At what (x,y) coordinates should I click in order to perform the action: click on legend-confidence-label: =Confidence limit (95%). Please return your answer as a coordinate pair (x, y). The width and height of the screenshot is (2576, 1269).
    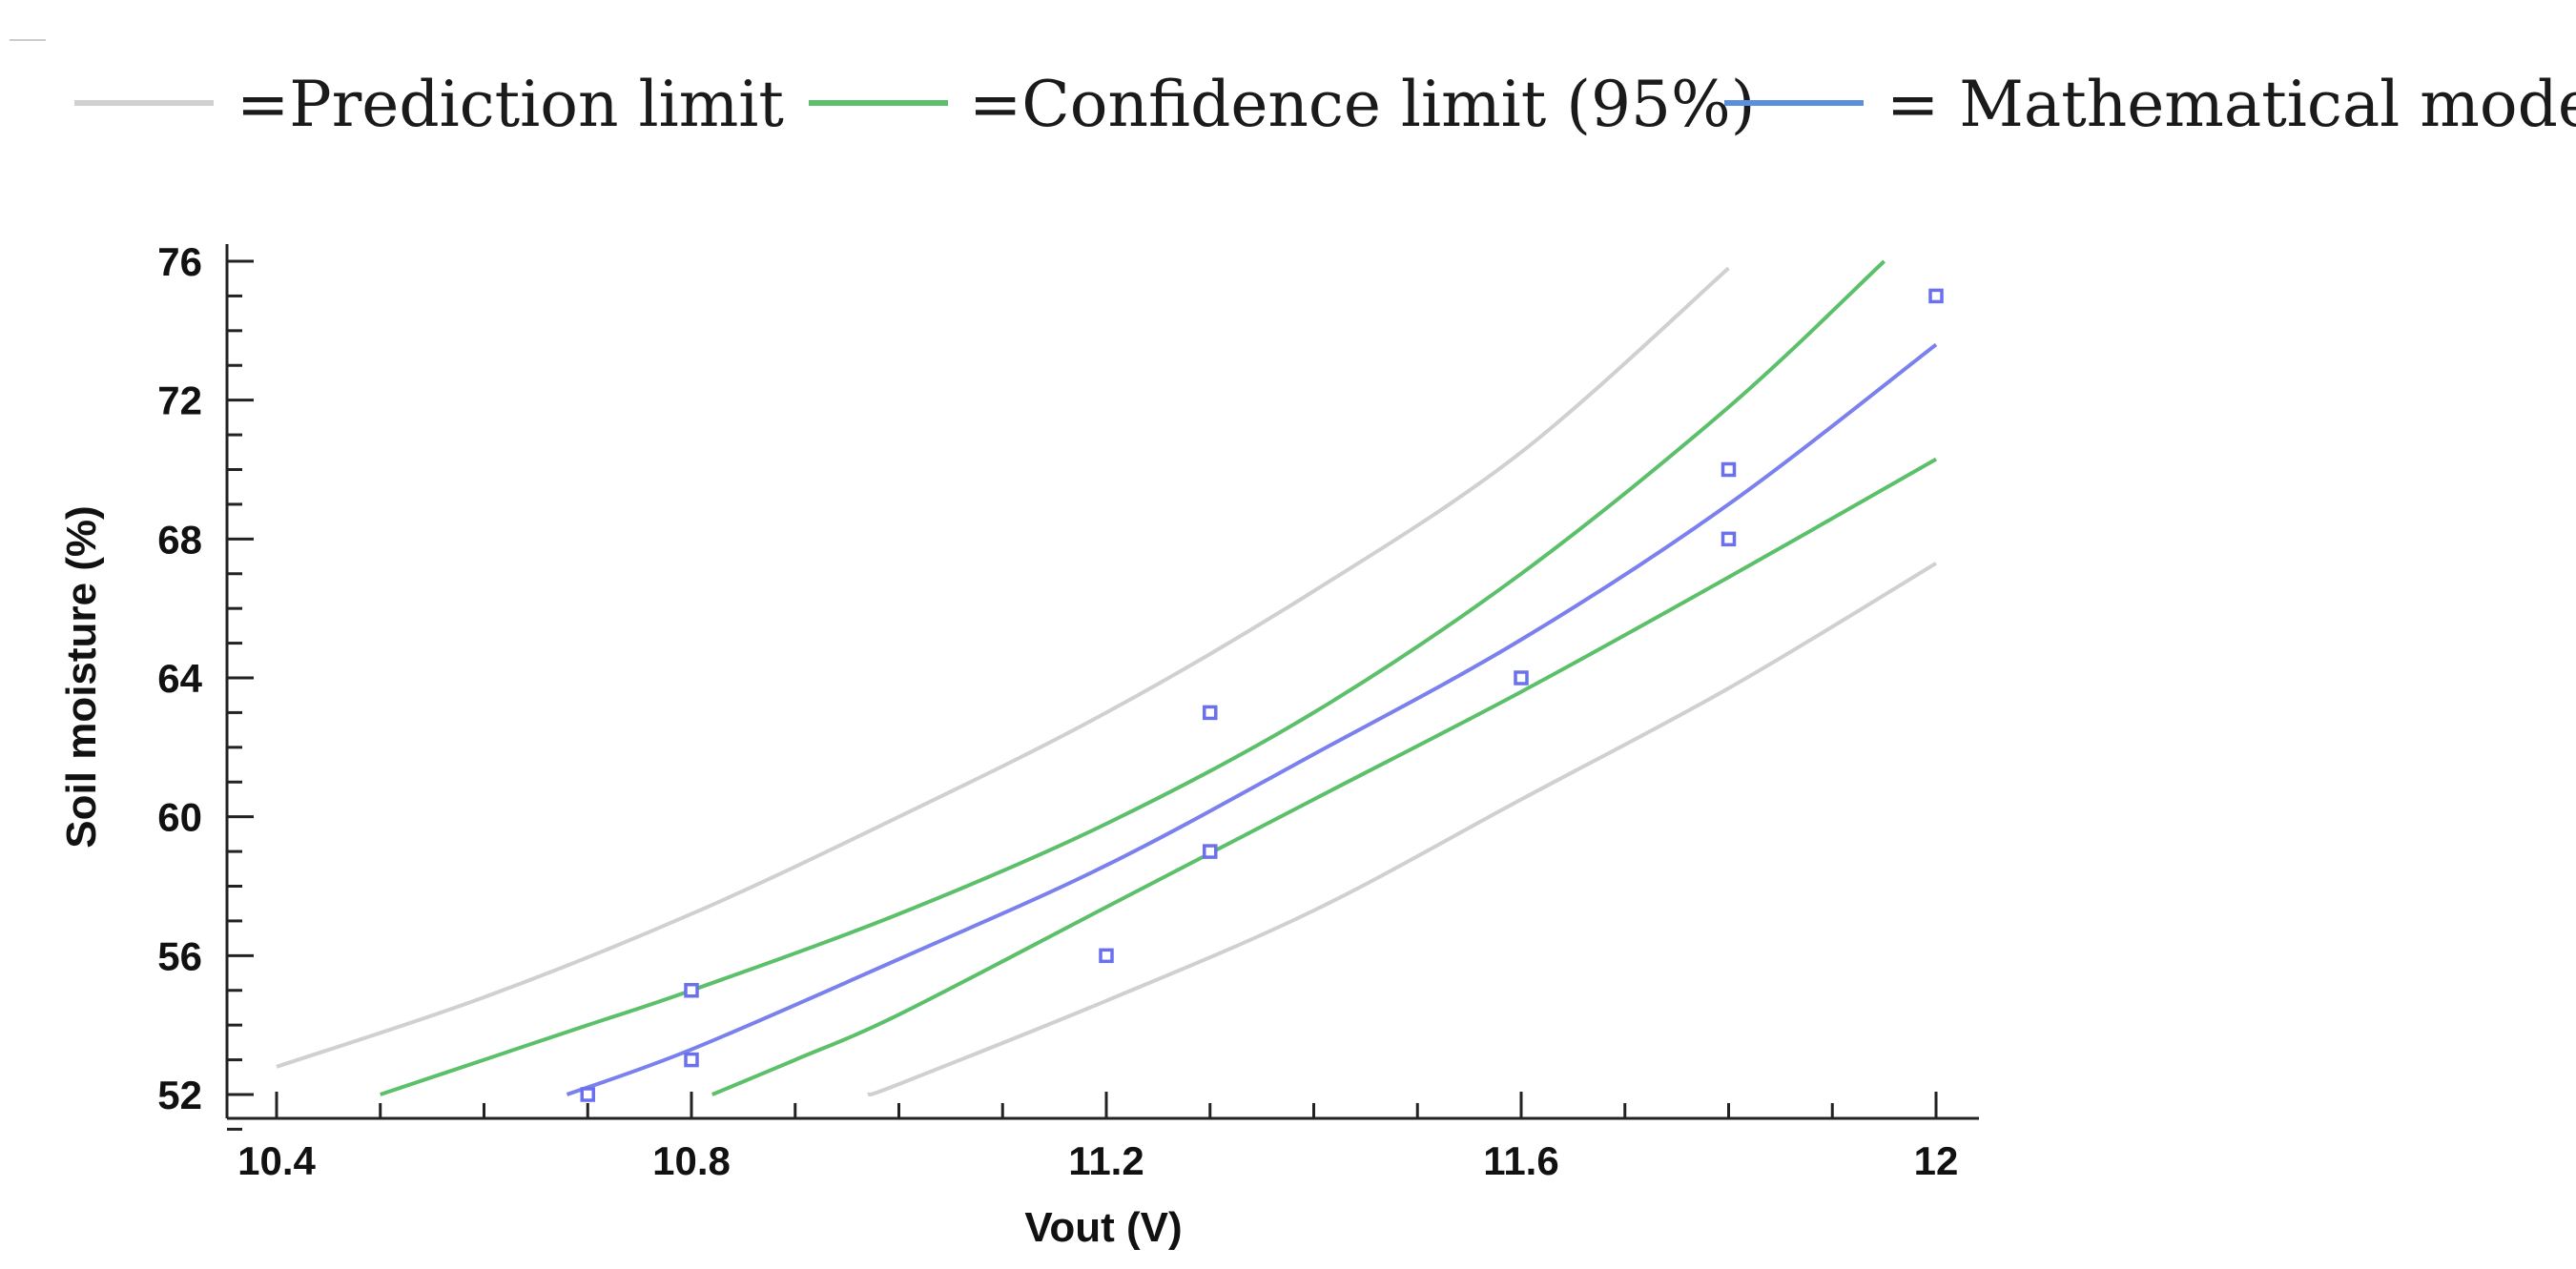
    Looking at the image, I should click on (1362, 105).